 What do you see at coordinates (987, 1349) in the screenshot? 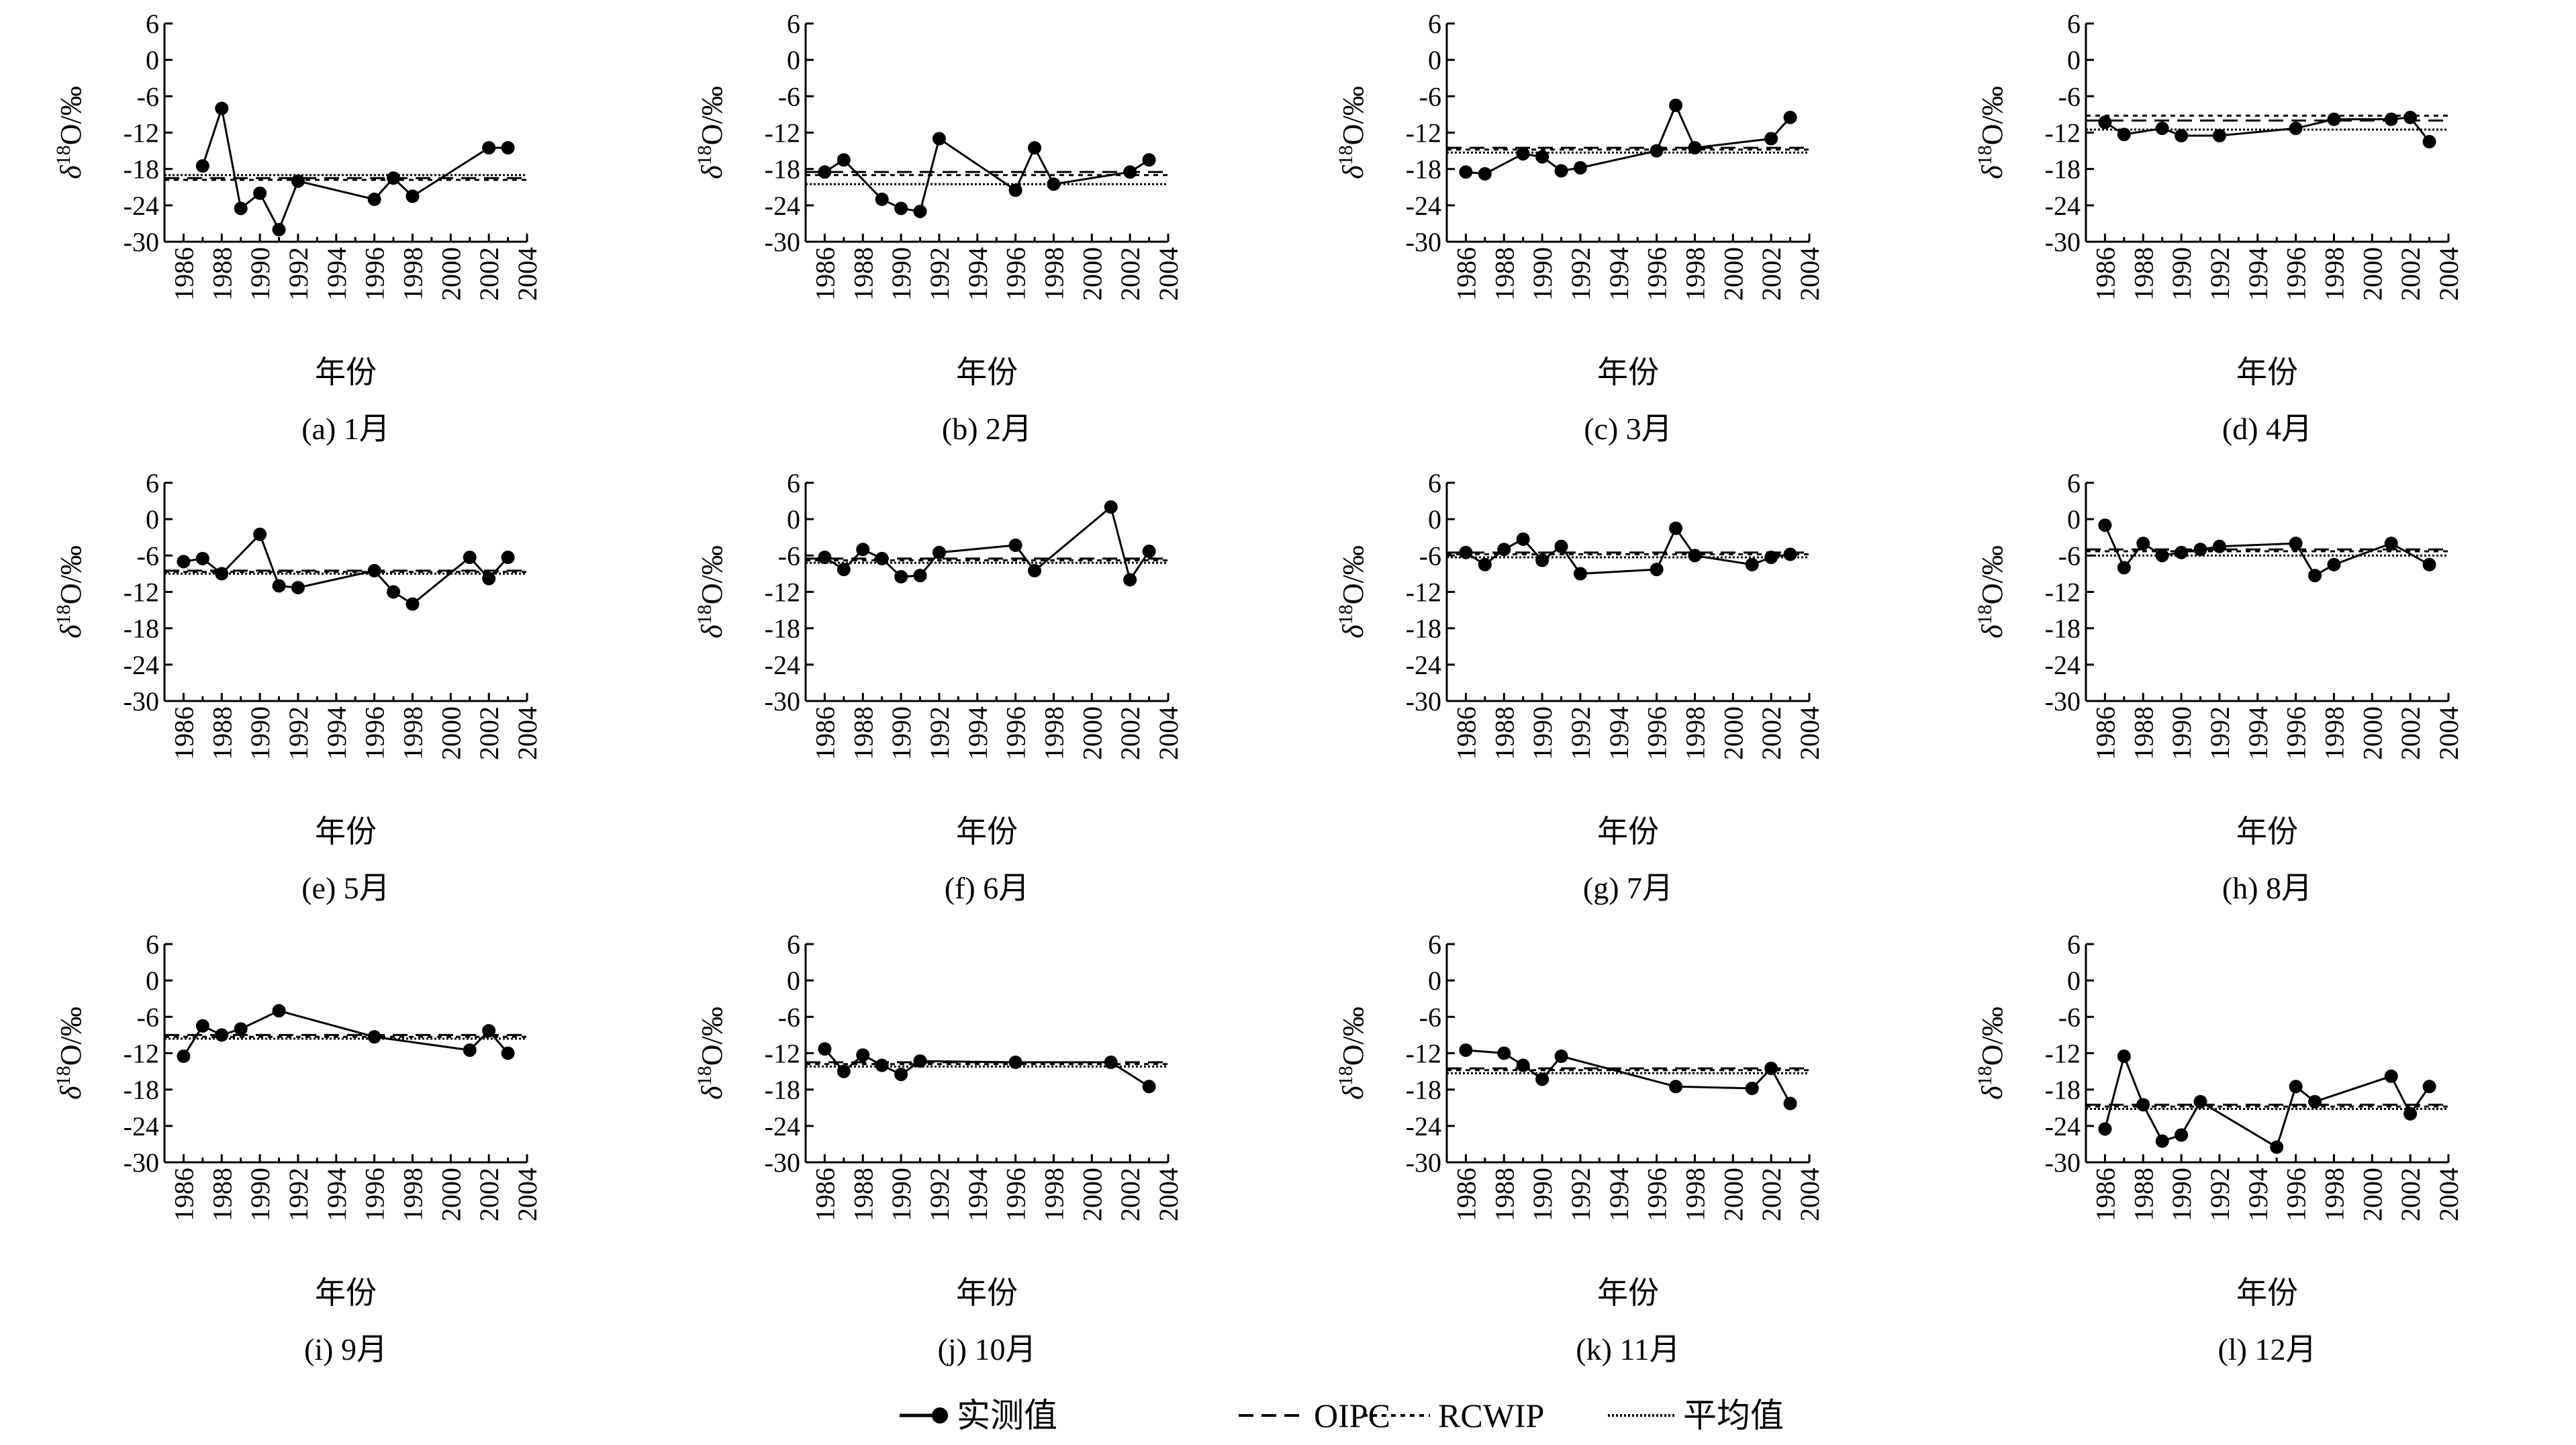
I see `panel-caption: (j) 10月` at bounding box center [987, 1349].